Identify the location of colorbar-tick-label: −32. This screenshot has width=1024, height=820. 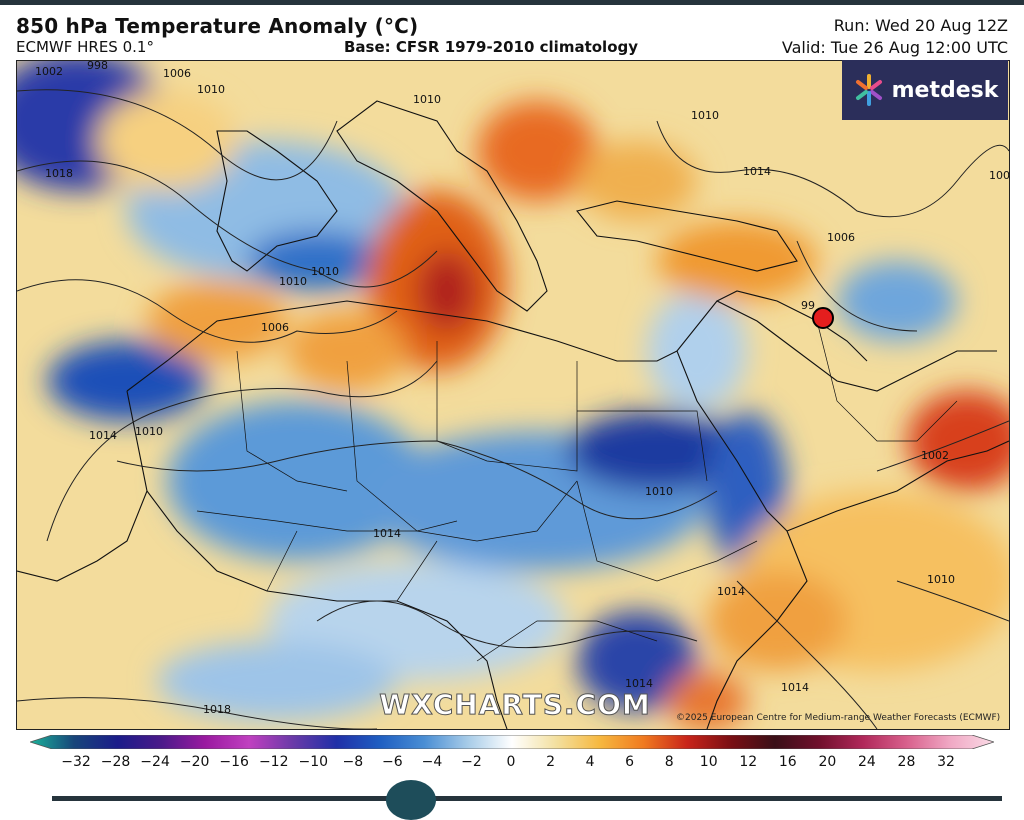
(76, 762).